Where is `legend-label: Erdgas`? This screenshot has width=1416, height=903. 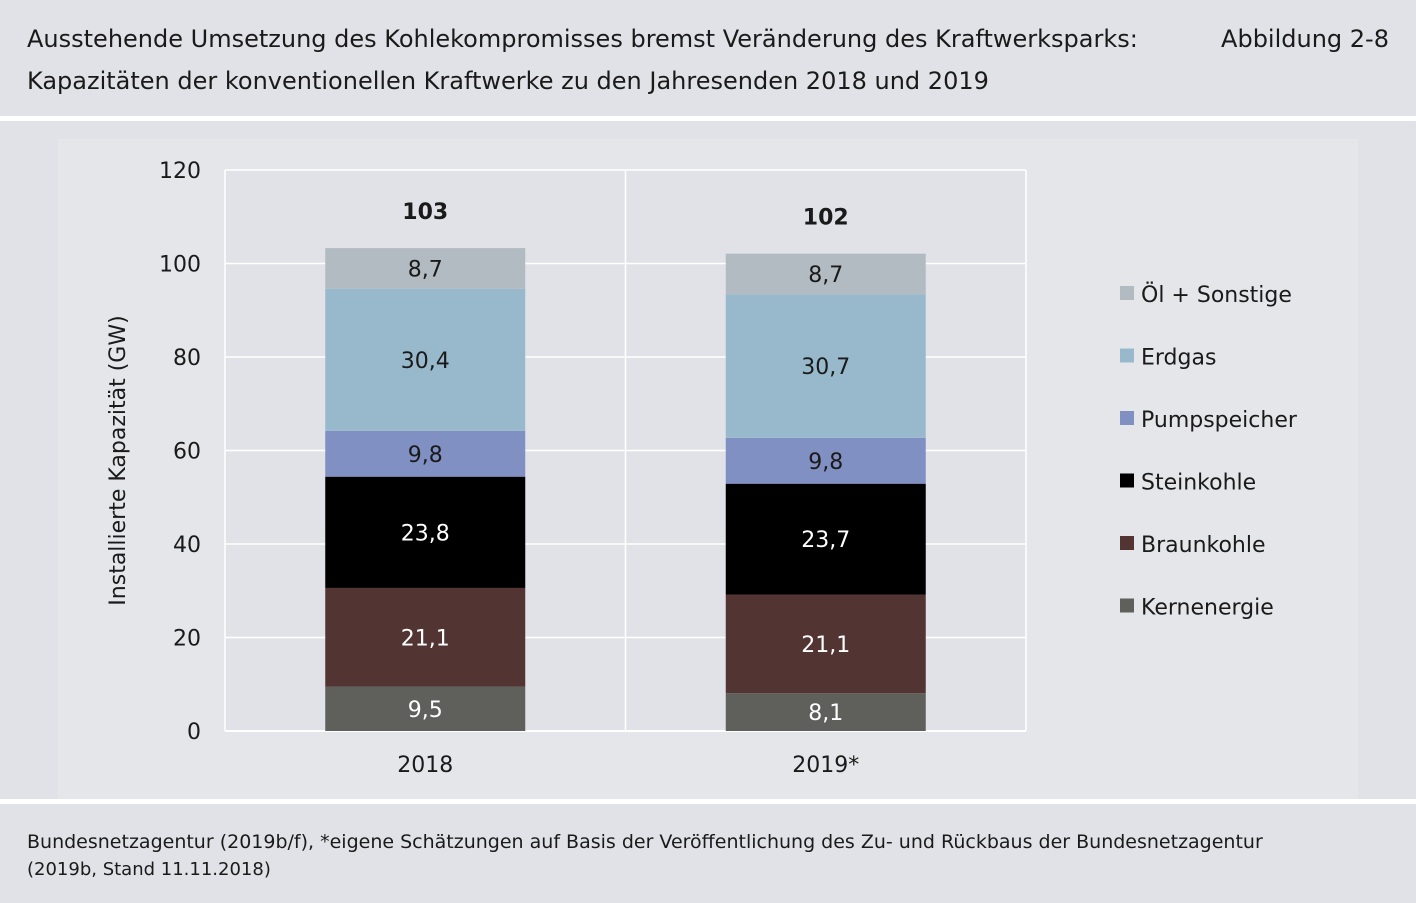 legend-label: Erdgas is located at coordinates (1178, 358).